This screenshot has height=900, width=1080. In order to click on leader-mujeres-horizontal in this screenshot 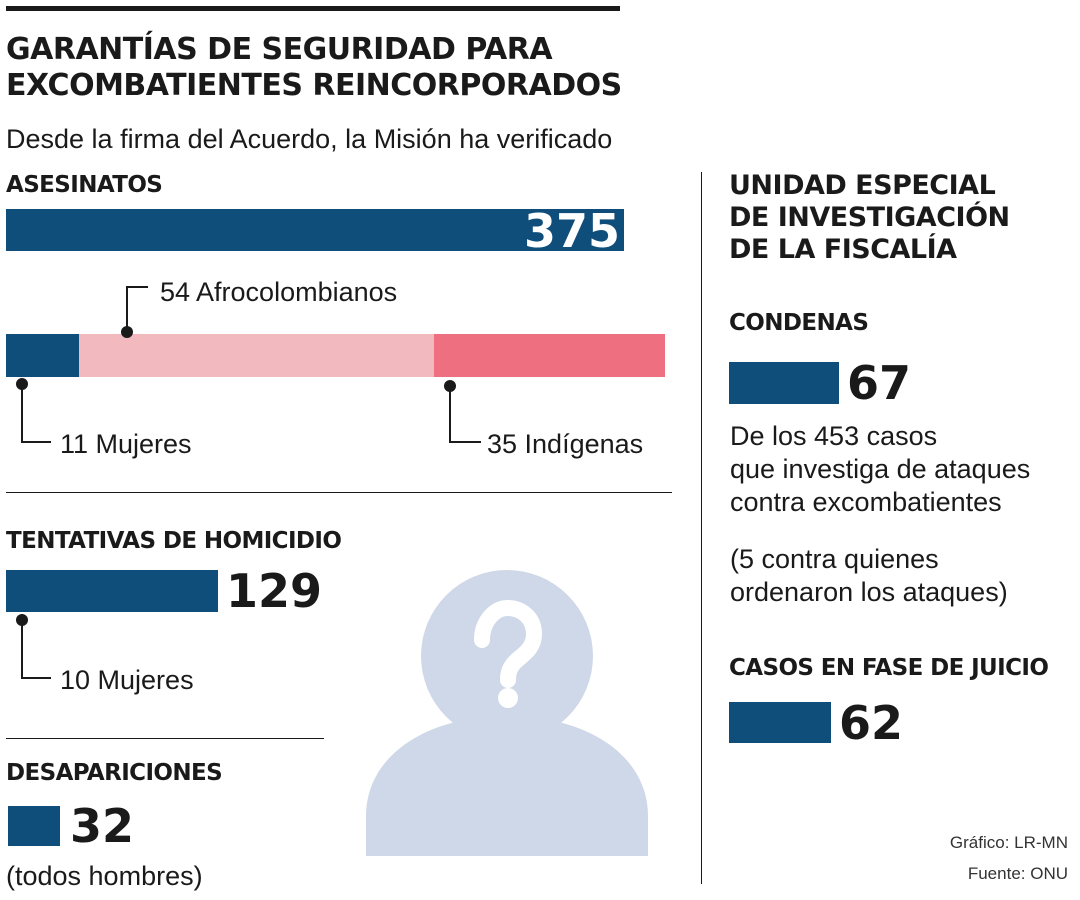, I will do `click(36, 442)`.